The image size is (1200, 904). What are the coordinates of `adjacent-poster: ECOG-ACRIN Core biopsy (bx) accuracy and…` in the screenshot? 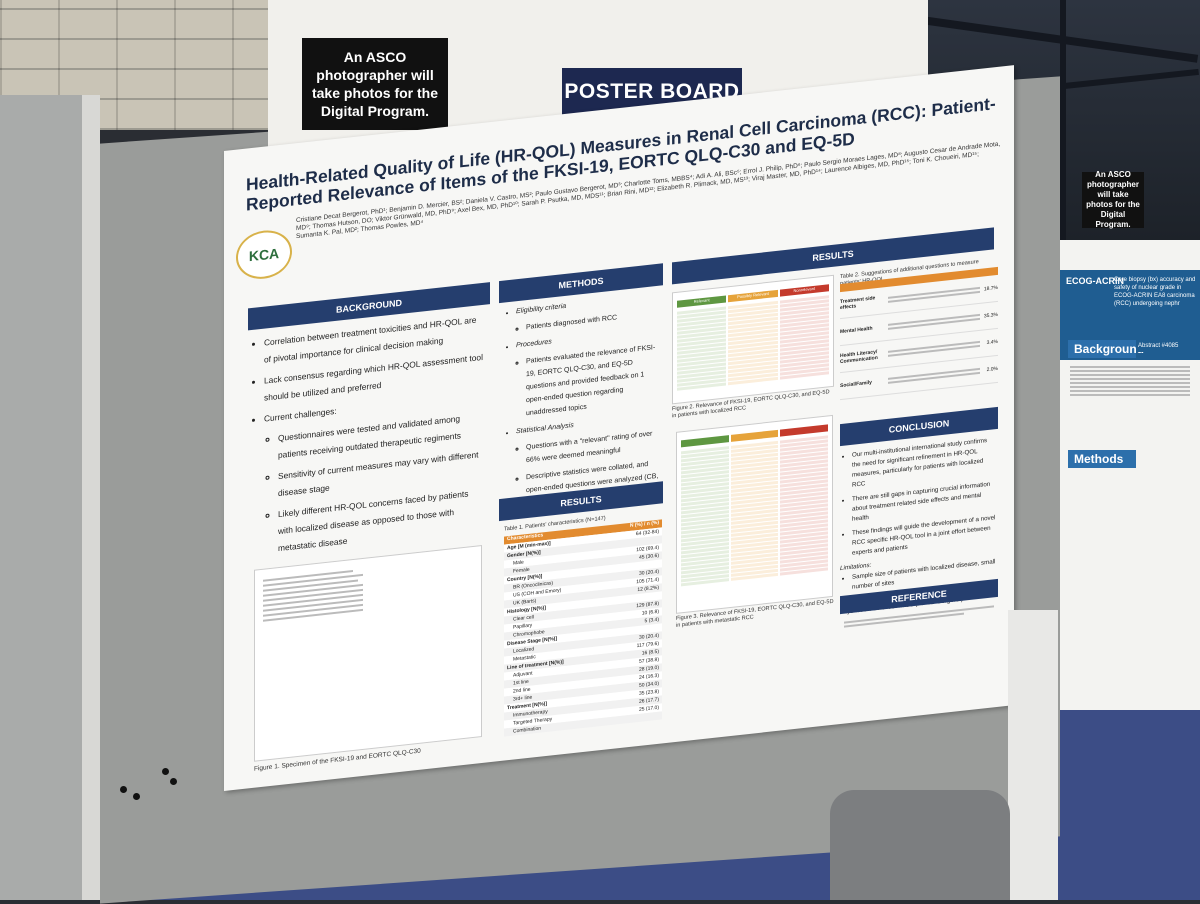 It's located at (1130, 475).